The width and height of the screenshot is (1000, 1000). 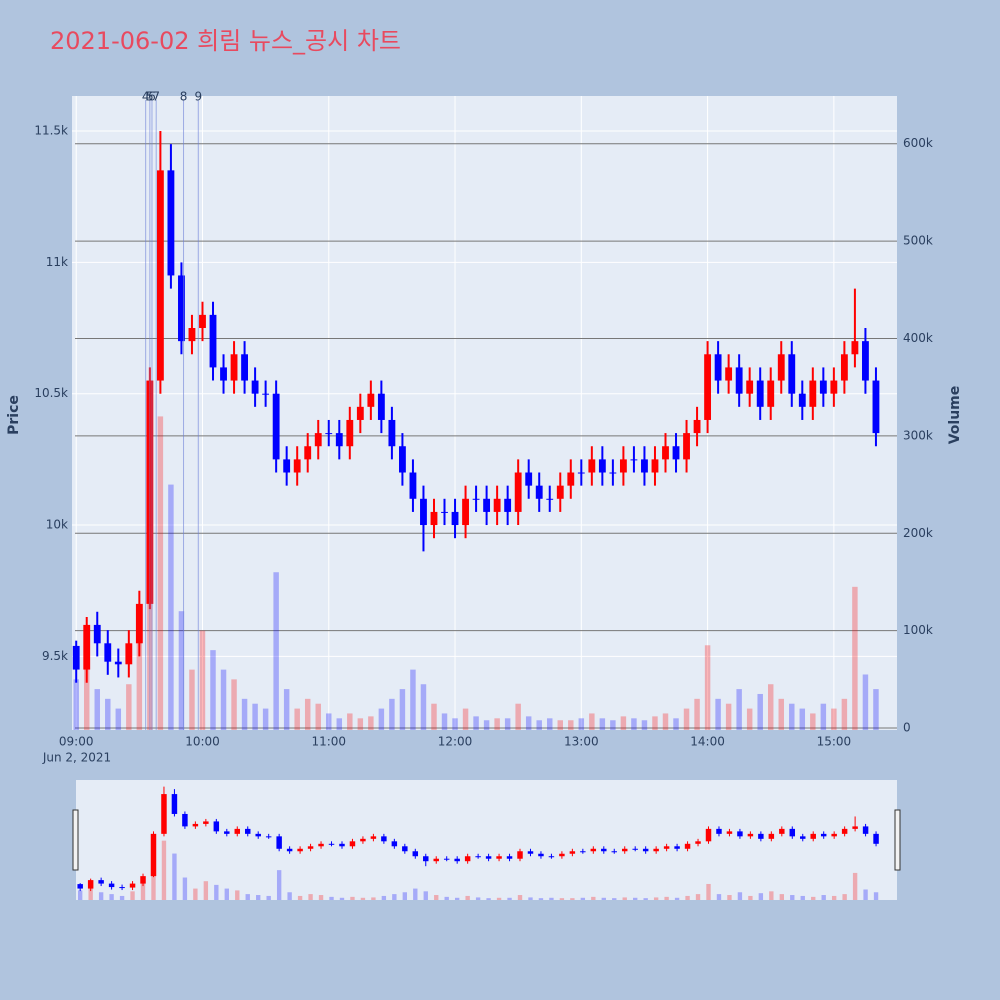 What do you see at coordinates (918, 435) in the screenshot?
I see `y2-tick-label: 300k` at bounding box center [918, 435].